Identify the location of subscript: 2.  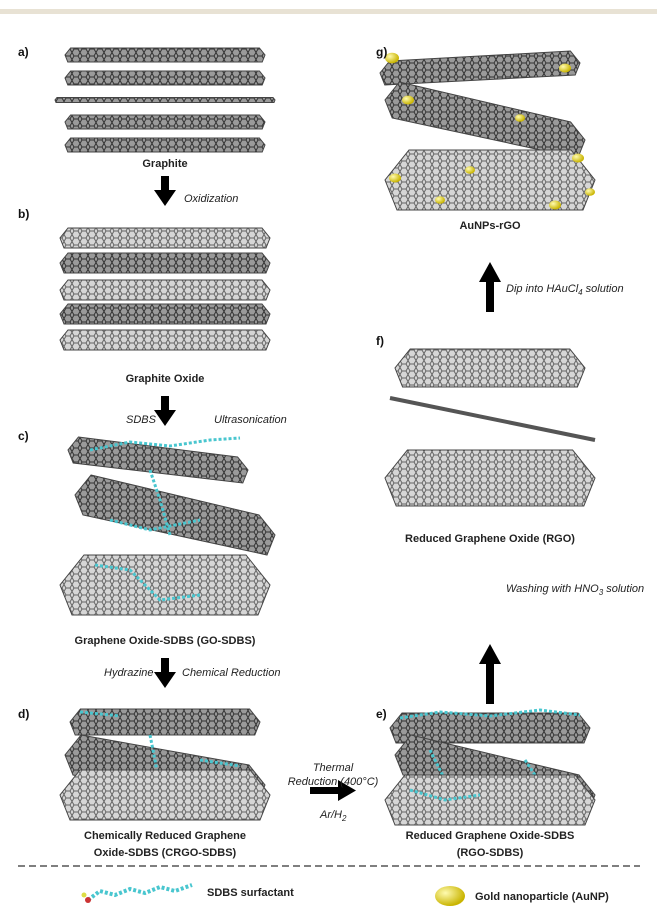
(344, 818).